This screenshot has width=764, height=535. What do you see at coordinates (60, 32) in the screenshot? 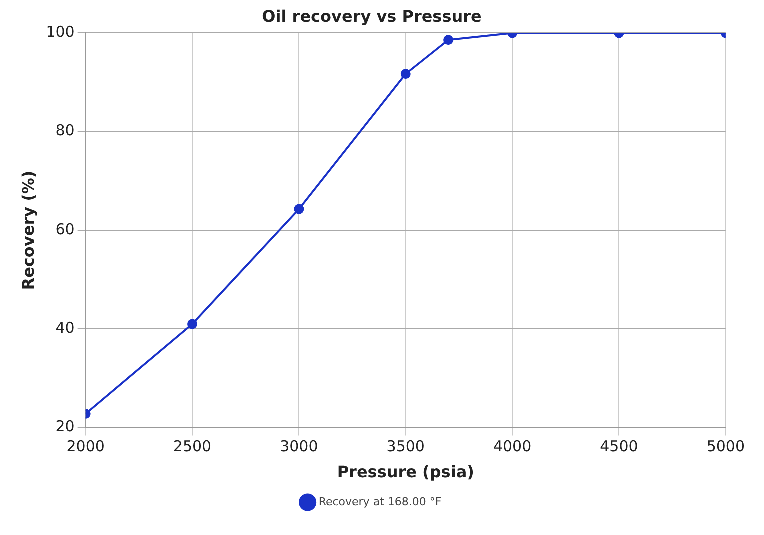
I see `y-tick-label: 100` at bounding box center [60, 32].